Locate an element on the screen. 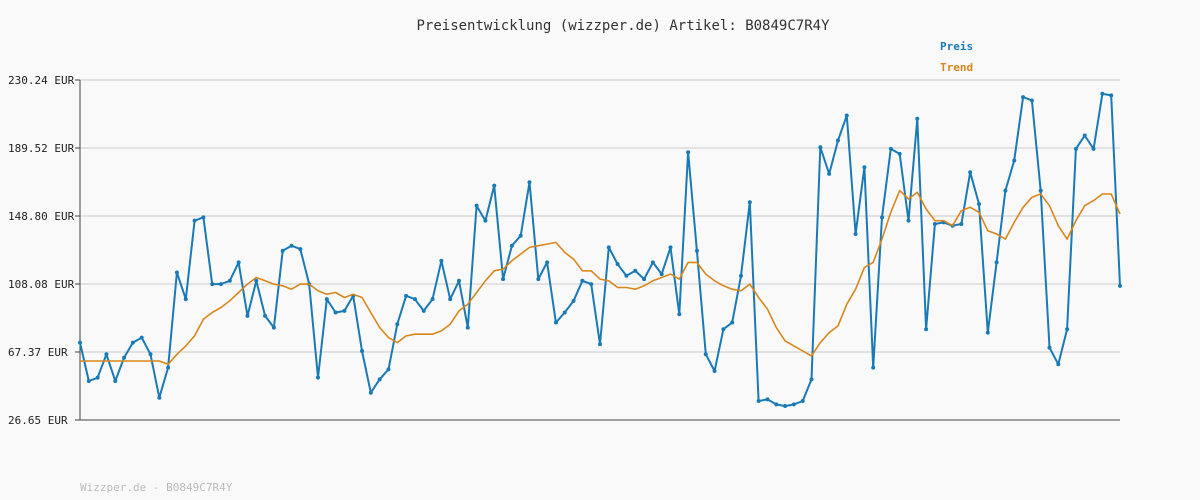 Image resolution: width=1200 pixels, height=500 pixels. y-tick-label: 67.37 EUR is located at coordinates (38, 352).